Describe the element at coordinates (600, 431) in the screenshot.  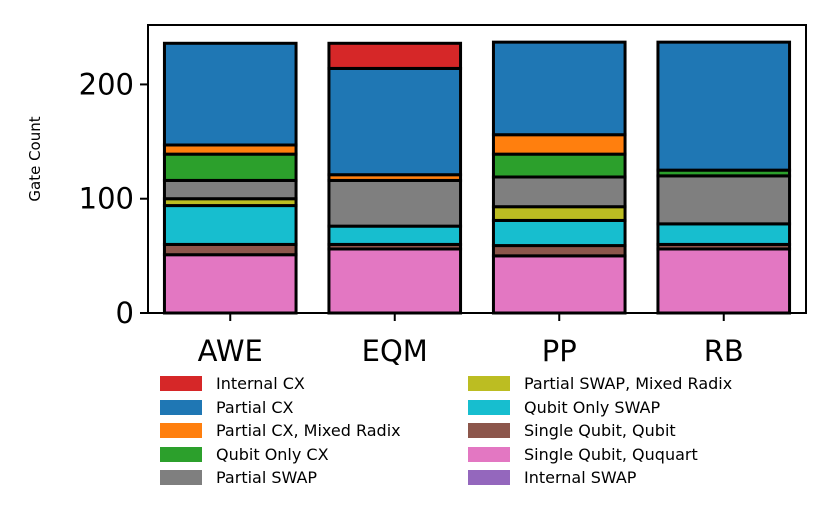
I see `legend-label: Single Qubit, Qubit` at that location.